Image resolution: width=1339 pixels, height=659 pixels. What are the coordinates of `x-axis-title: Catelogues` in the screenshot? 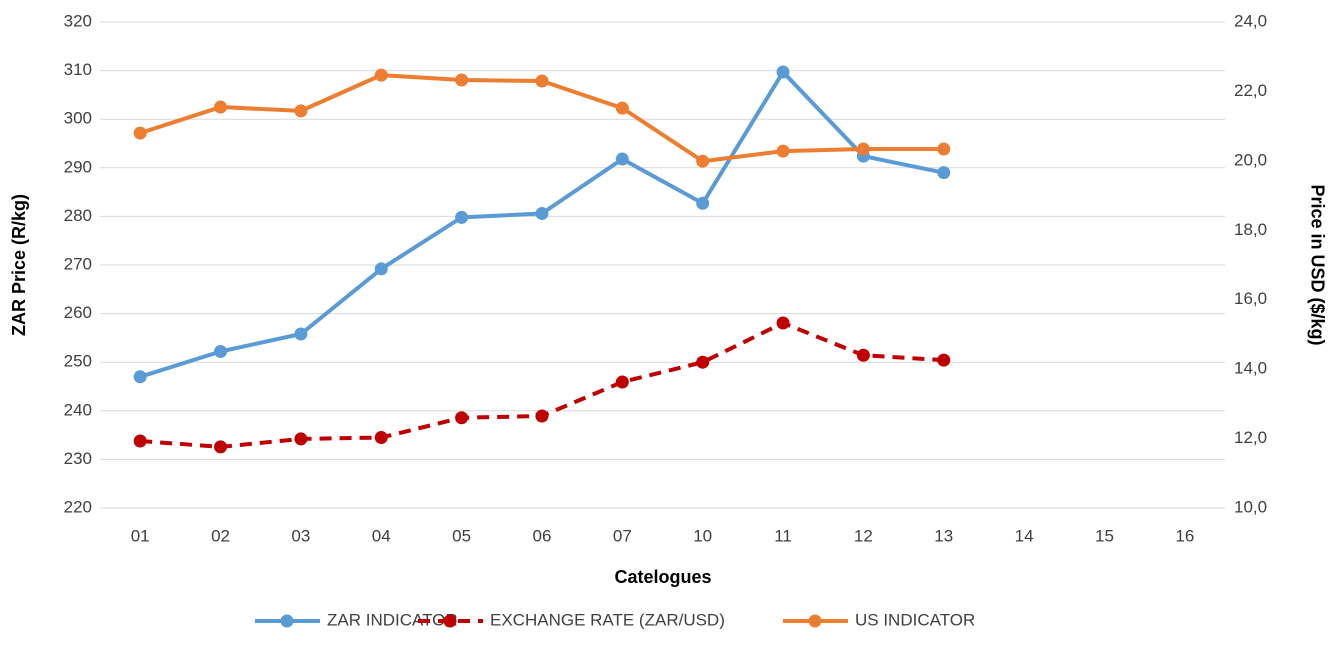 It's located at (662, 577).